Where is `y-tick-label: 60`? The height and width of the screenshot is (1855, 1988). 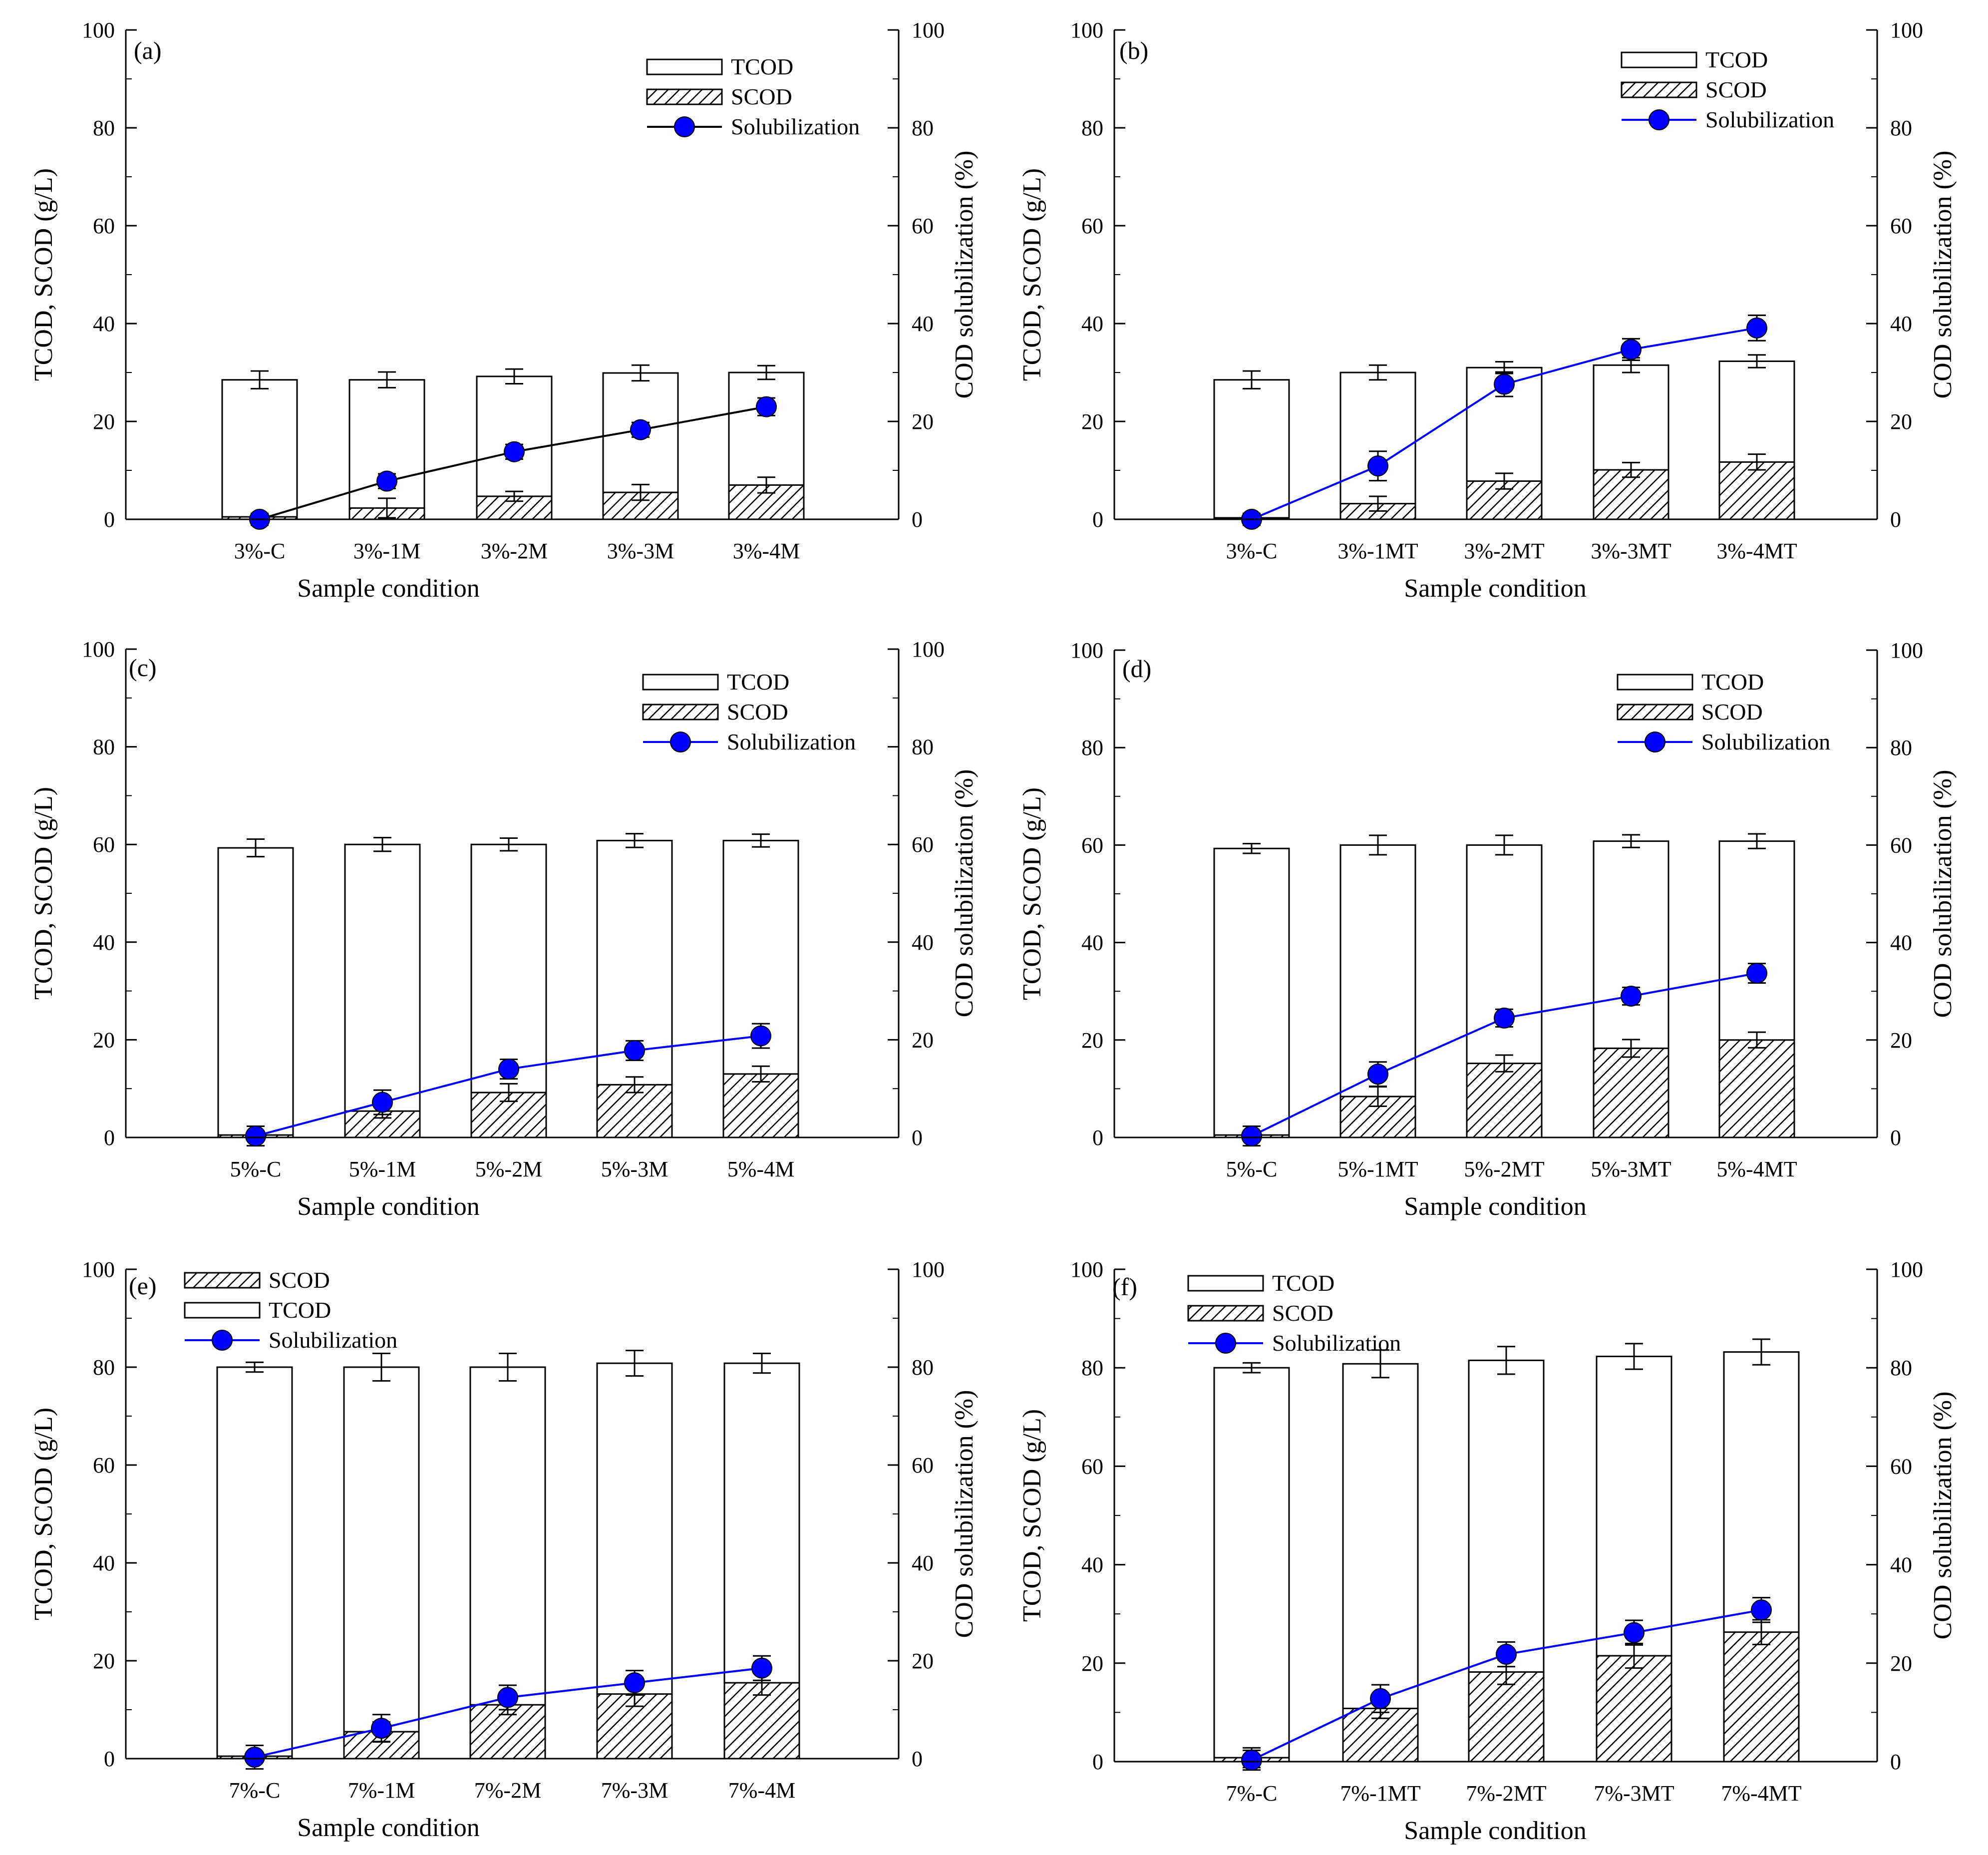 y-tick-label: 60 is located at coordinates (104, 226).